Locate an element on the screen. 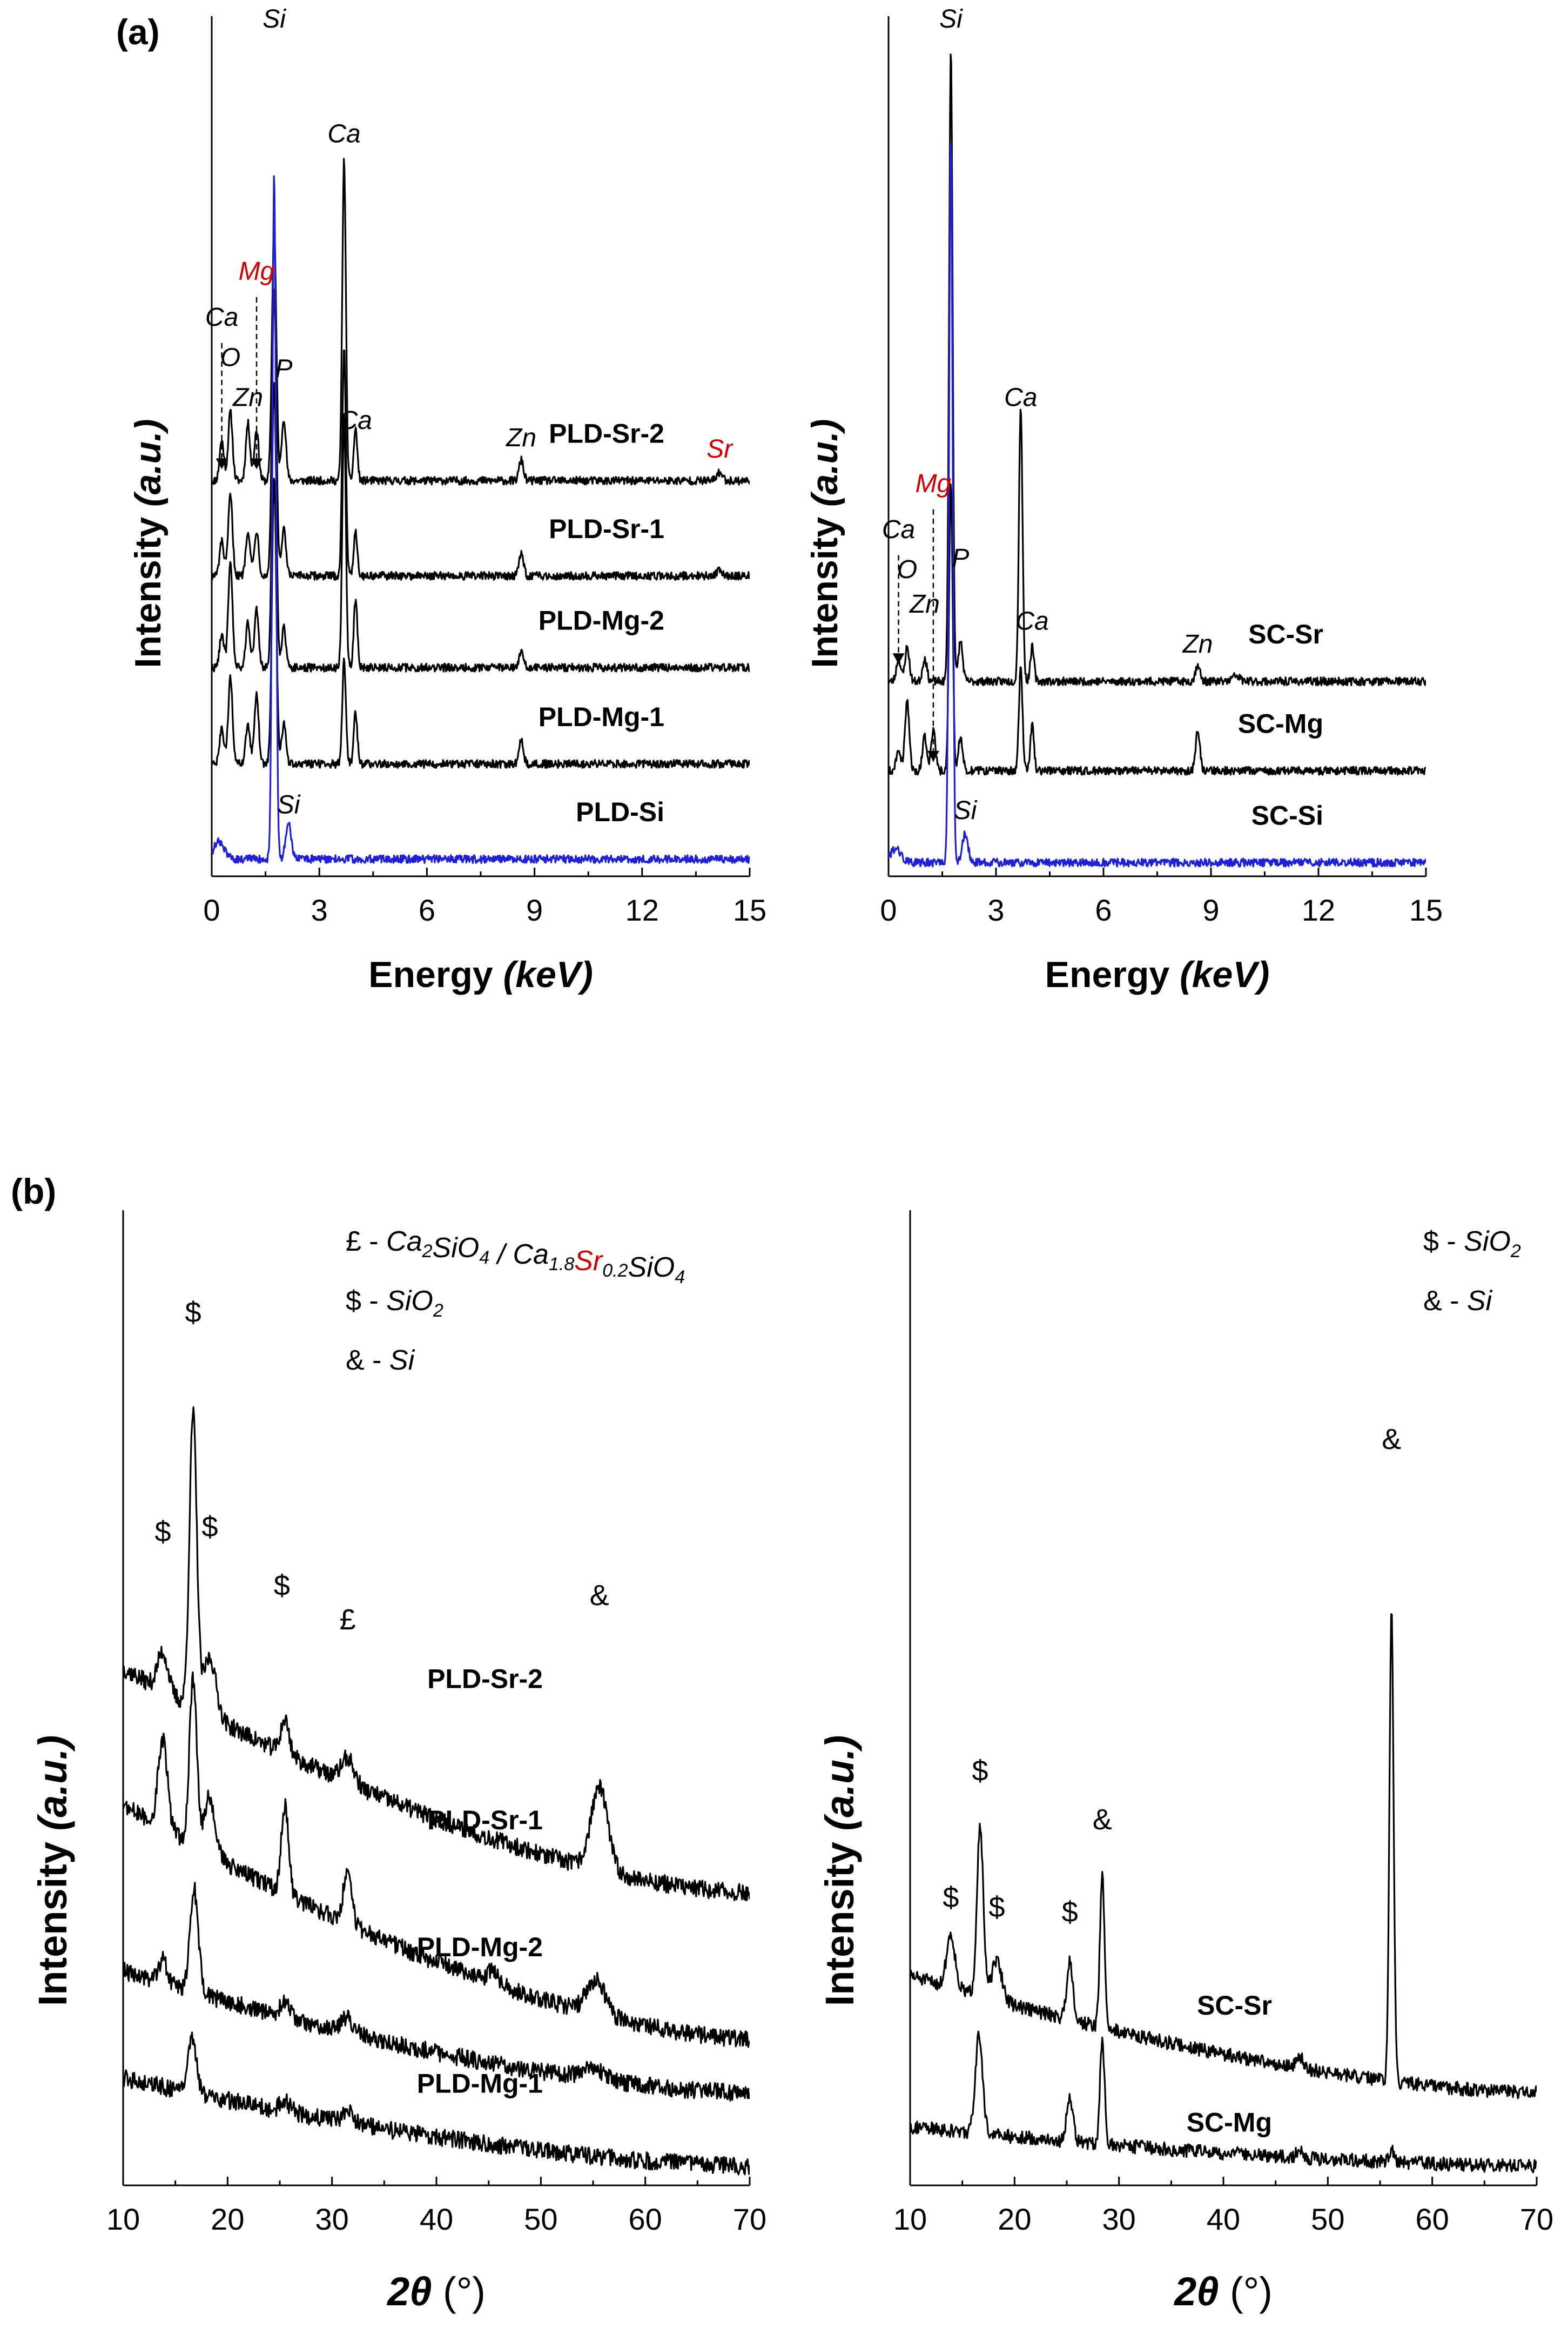 Image resolution: width=1568 pixels, height=2335 pixels. series-line-sc-si is located at coordinates (1157, 505).